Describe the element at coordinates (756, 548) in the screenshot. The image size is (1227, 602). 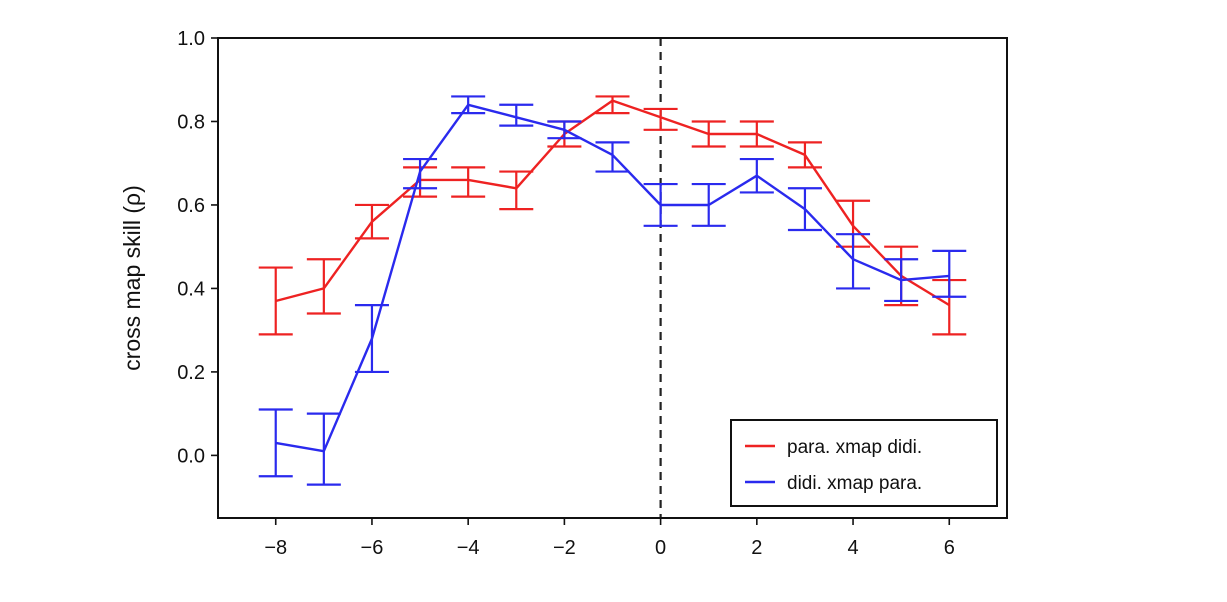
I see `x-tick-label: 2` at that location.